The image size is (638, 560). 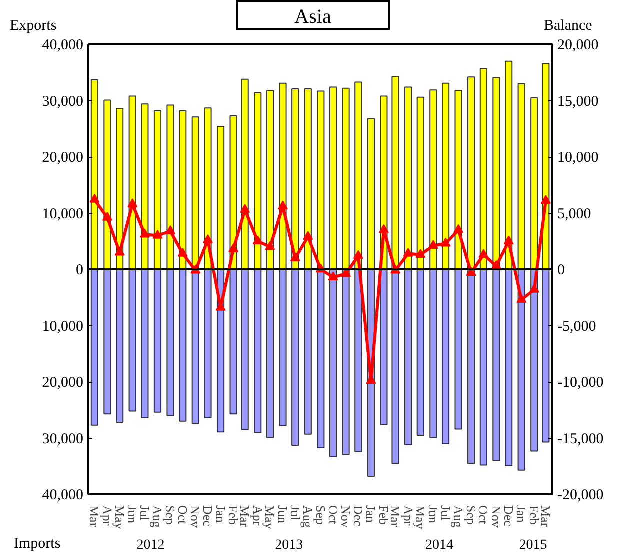 What do you see at coordinates (80, 270) in the screenshot?
I see `y-tick-label: 0` at bounding box center [80, 270].